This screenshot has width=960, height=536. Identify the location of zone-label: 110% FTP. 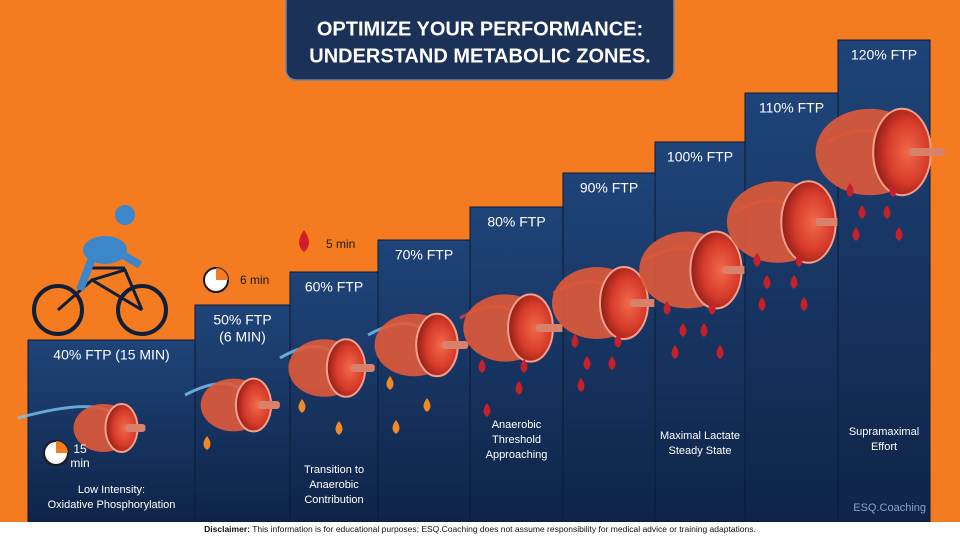
(791, 108).